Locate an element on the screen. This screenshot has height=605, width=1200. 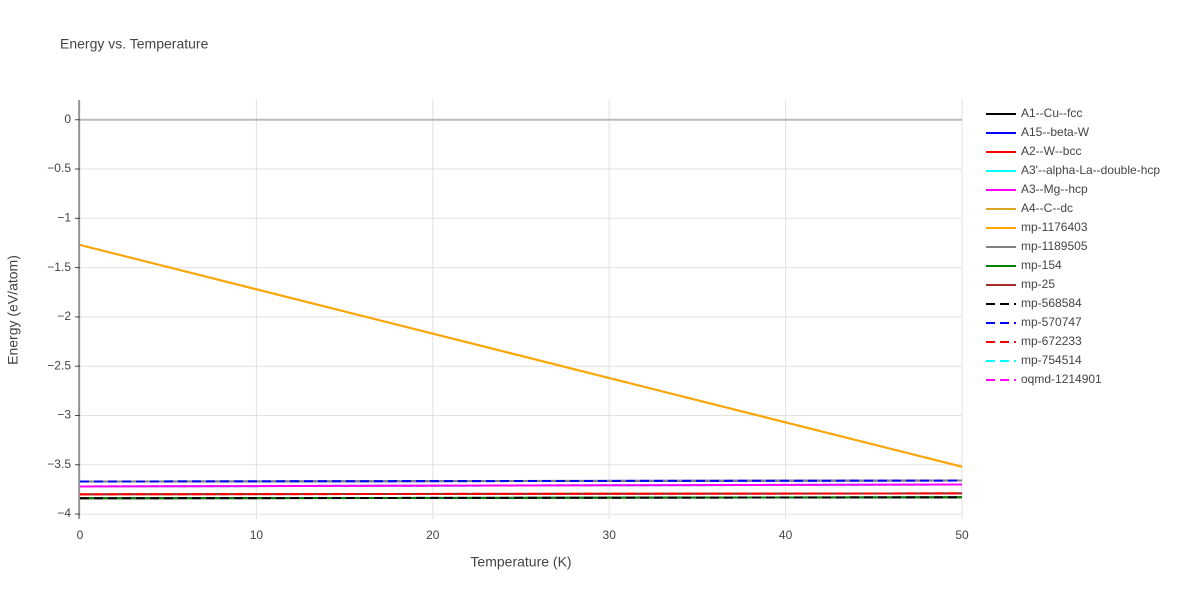
legend-label: mp-568584 is located at coordinates (1051, 303).